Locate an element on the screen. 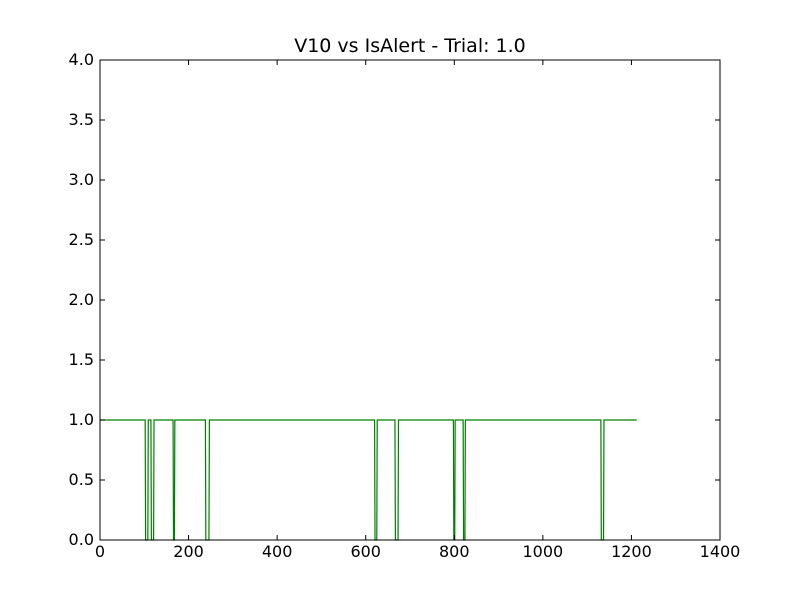 The height and width of the screenshot is (600, 800). chart-title: V10 vs IsAlert - Trial: 1.0 is located at coordinates (410, 46).